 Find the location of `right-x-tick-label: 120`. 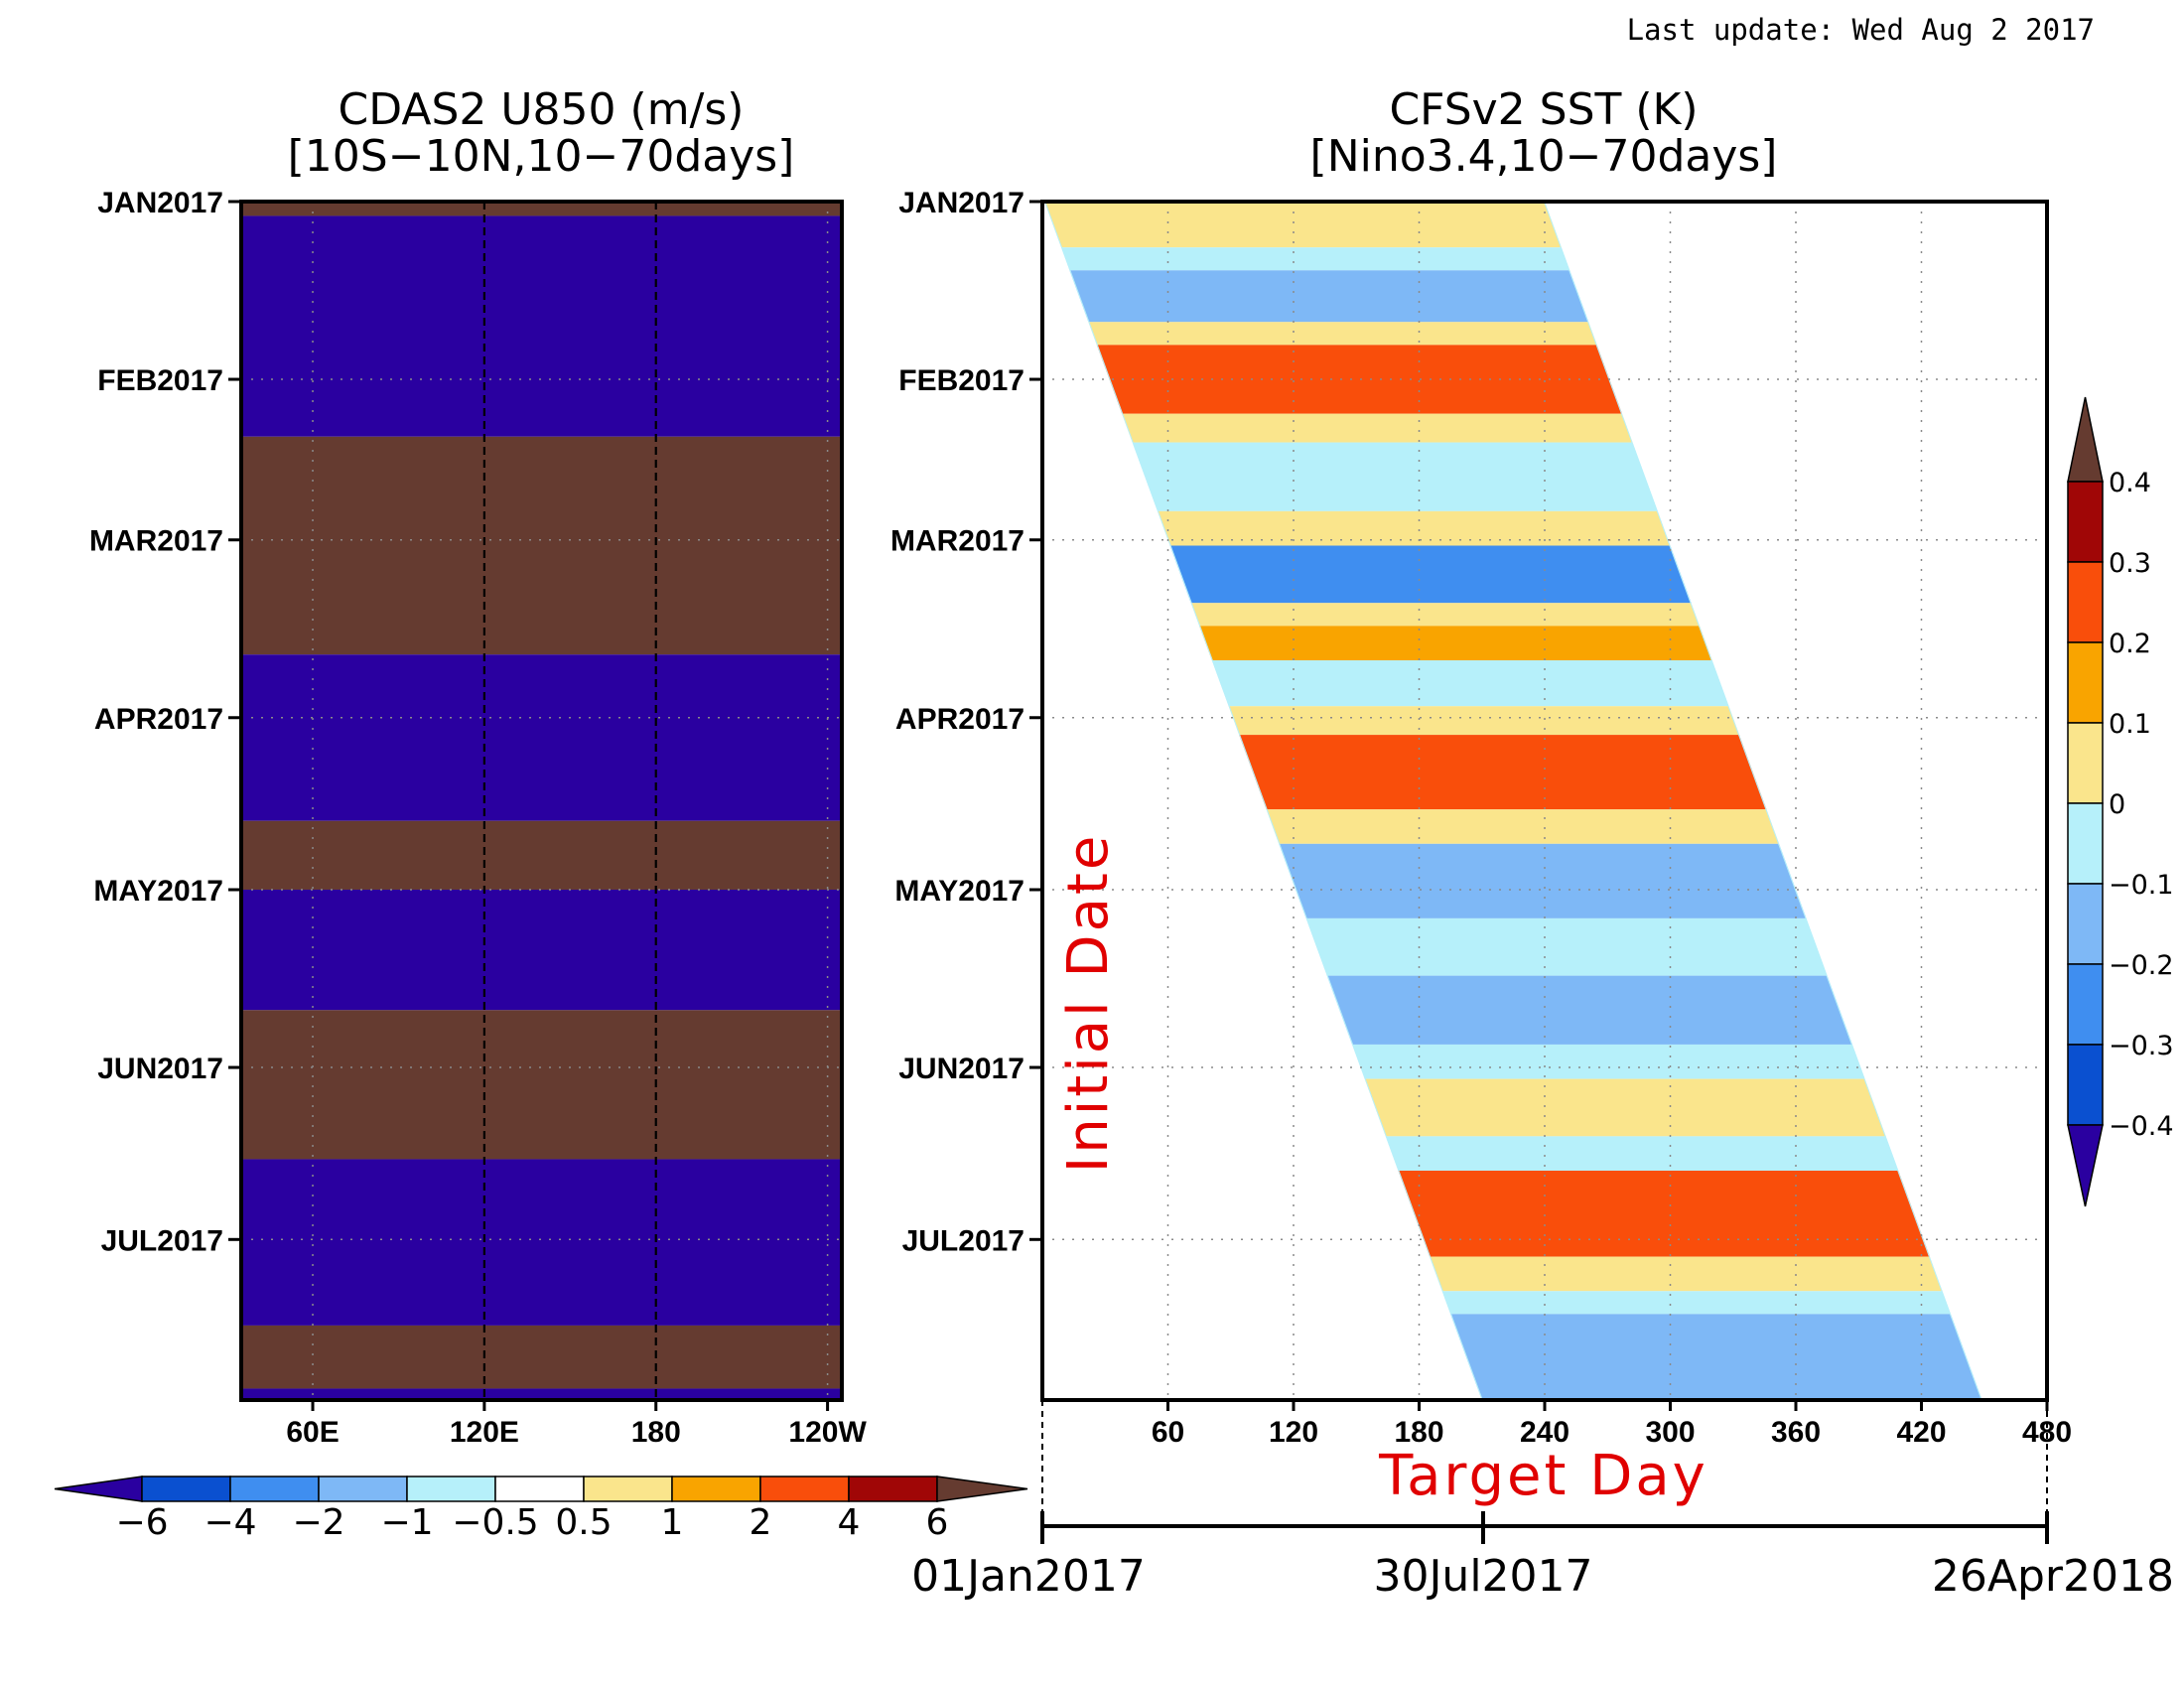

right-x-tick-label: 120 is located at coordinates (1293, 1432).